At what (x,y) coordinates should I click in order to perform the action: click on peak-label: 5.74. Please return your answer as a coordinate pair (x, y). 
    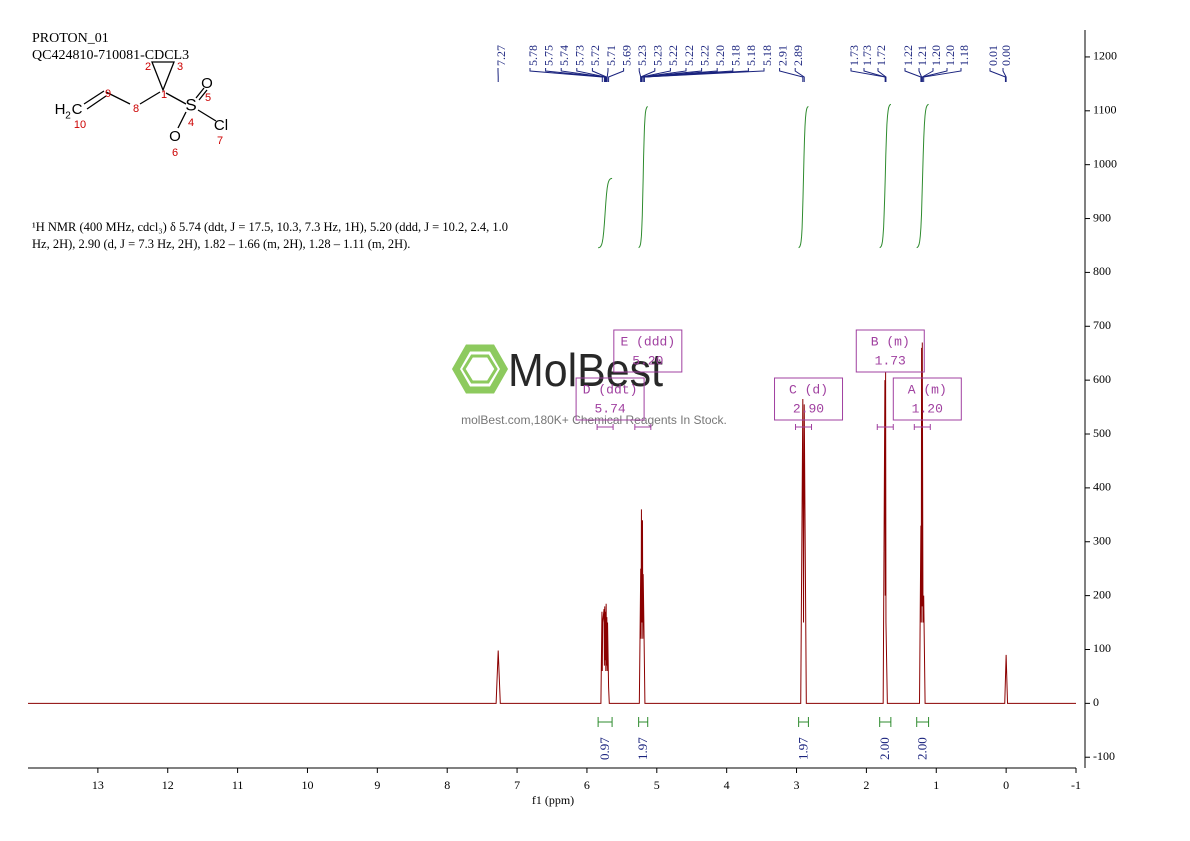
    Looking at the image, I should click on (564, 55).